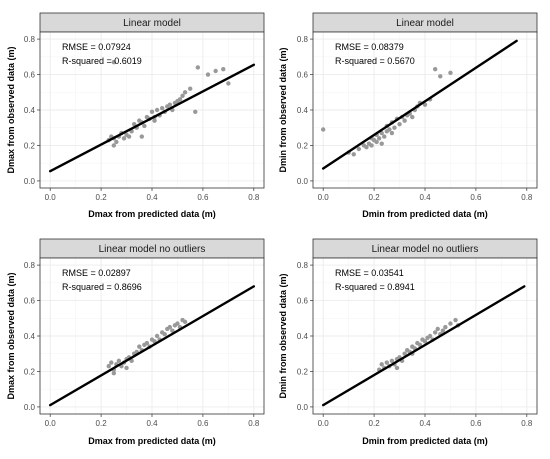 The width and height of the screenshot is (550, 459). What do you see at coordinates (324, 423) in the screenshot?
I see `x-tick-label: 0.0` at bounding box center [324, 423].